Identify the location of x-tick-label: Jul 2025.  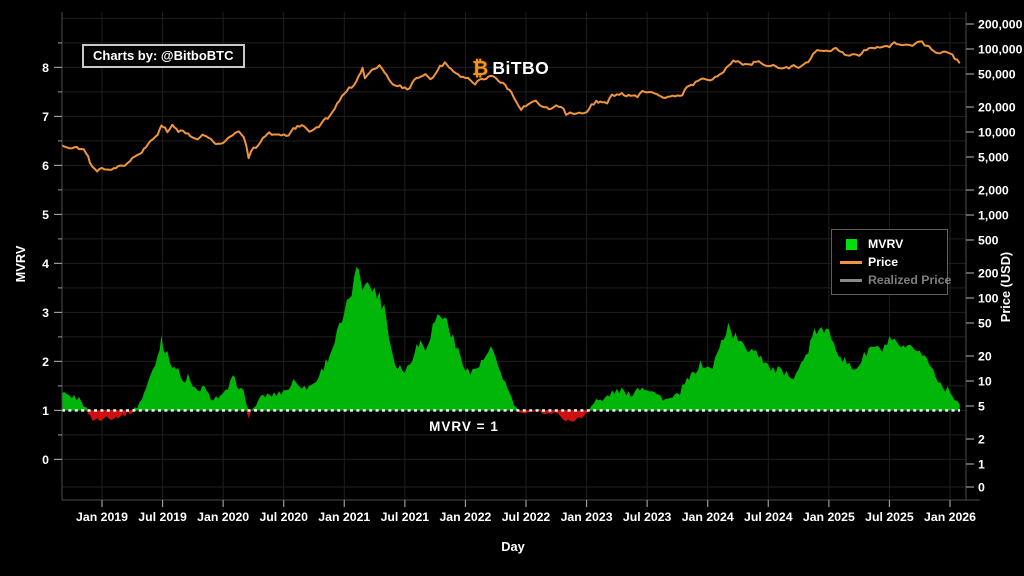
(889, 517).